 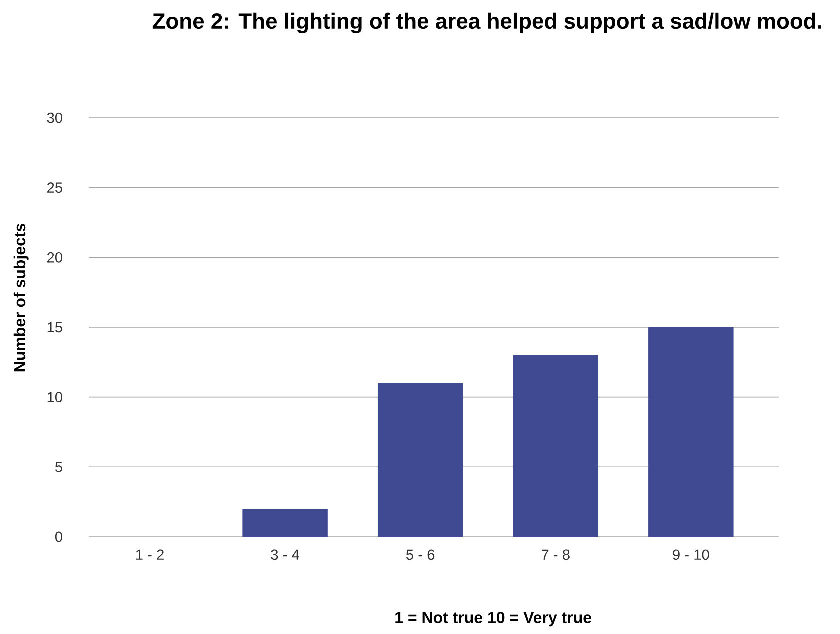 I want to click on y-tick-label: 20, so click(x=54, y=257).